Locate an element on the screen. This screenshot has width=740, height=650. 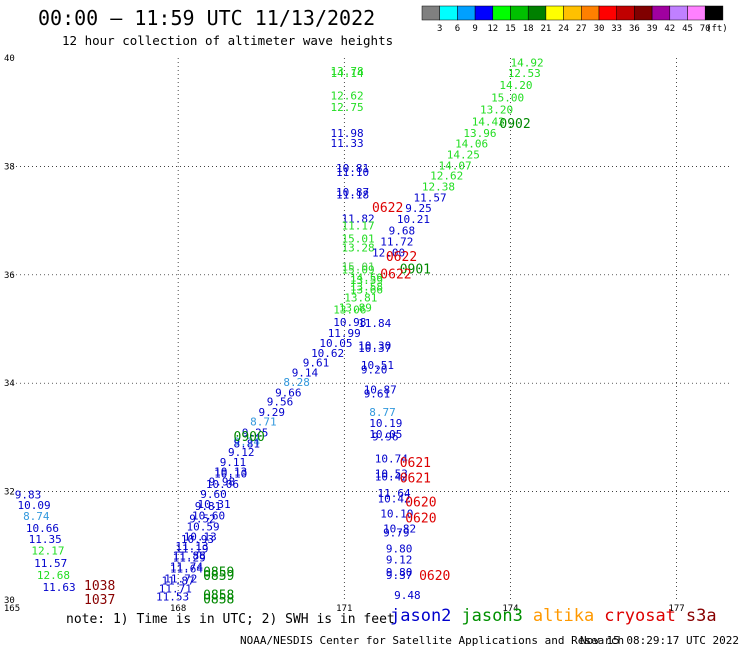
wave-height-label: 9.98 is located at coordinates (222, 481).